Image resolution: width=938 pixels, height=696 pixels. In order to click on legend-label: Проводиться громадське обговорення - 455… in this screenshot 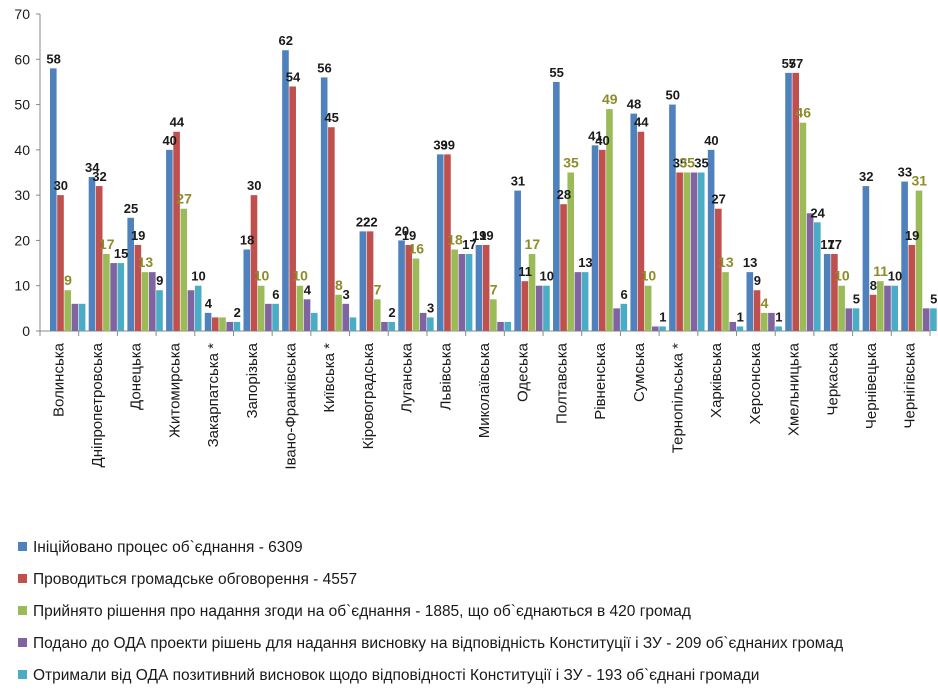, I will do `click(195, 579)`.